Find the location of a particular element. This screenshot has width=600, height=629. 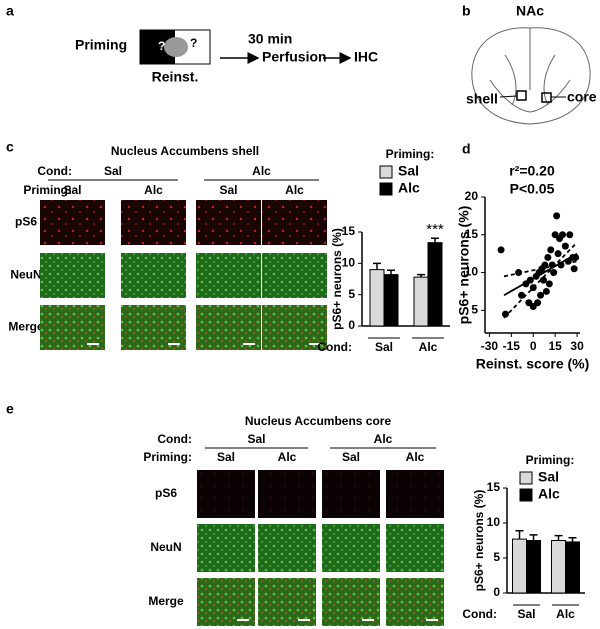

annotation: P<0.05 is located at coordinates (532, 189).